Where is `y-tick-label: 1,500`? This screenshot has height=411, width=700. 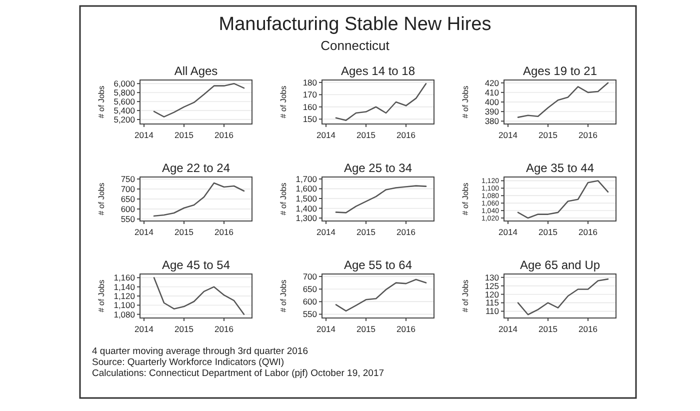 y-tick-label: 1,500 is located at coordinates (307, 198).